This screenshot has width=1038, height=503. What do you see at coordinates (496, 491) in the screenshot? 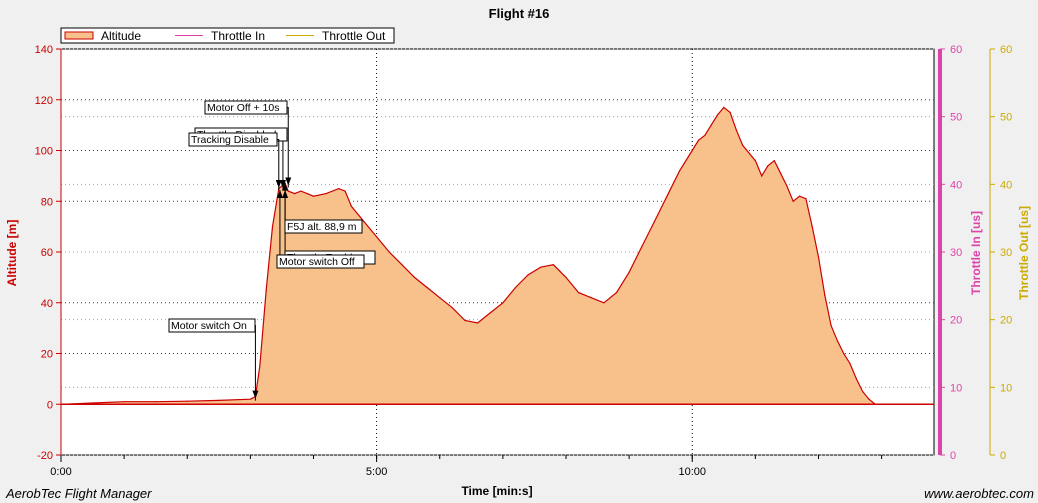
I see `x-axis-label: Time [min:s]` at bounding box center [496, 491].